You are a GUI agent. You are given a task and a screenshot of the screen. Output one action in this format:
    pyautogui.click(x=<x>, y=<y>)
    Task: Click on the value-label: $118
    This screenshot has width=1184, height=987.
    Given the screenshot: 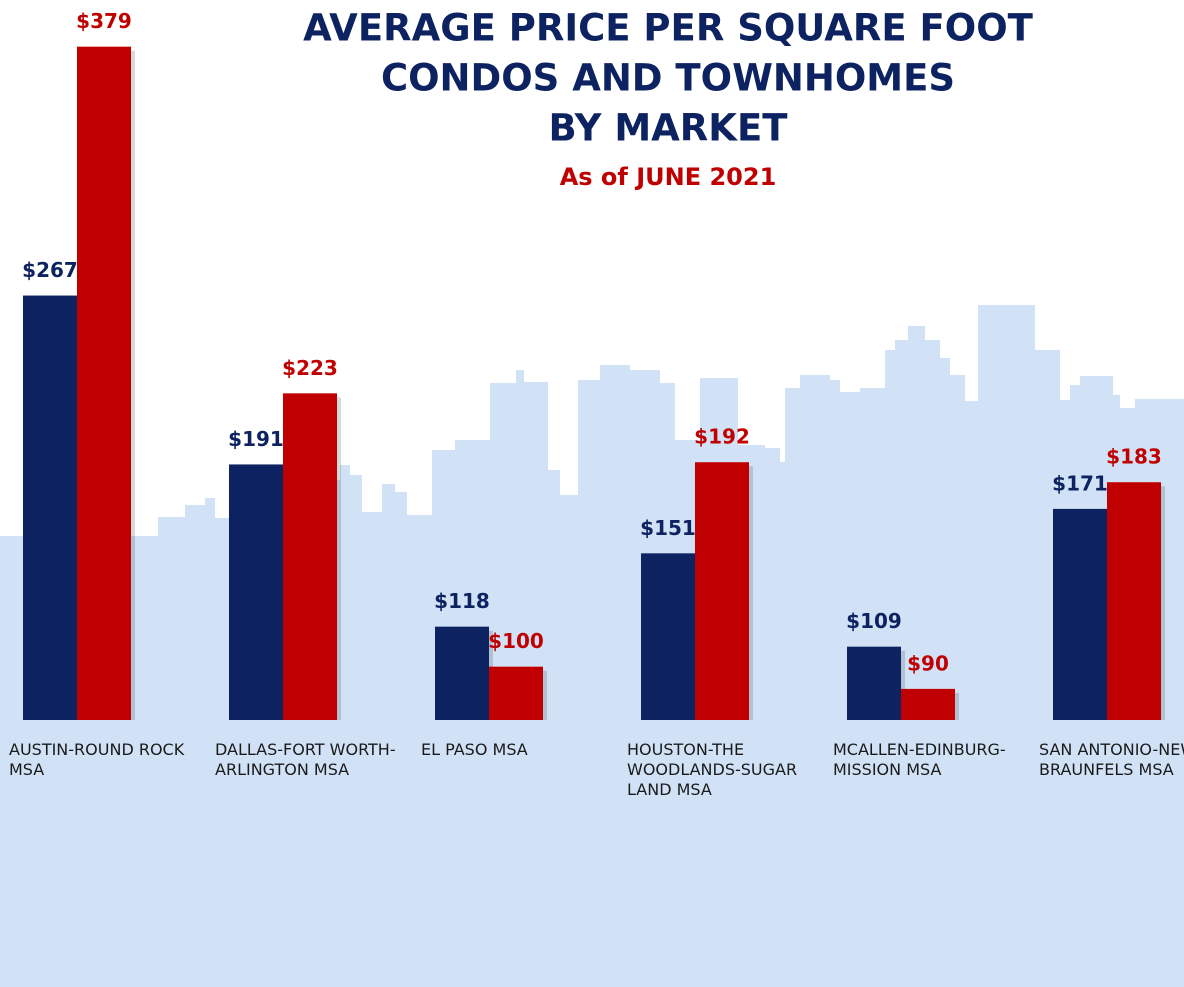 What is the action you would take?
    pyautogui.click(x=462, y=601)
    